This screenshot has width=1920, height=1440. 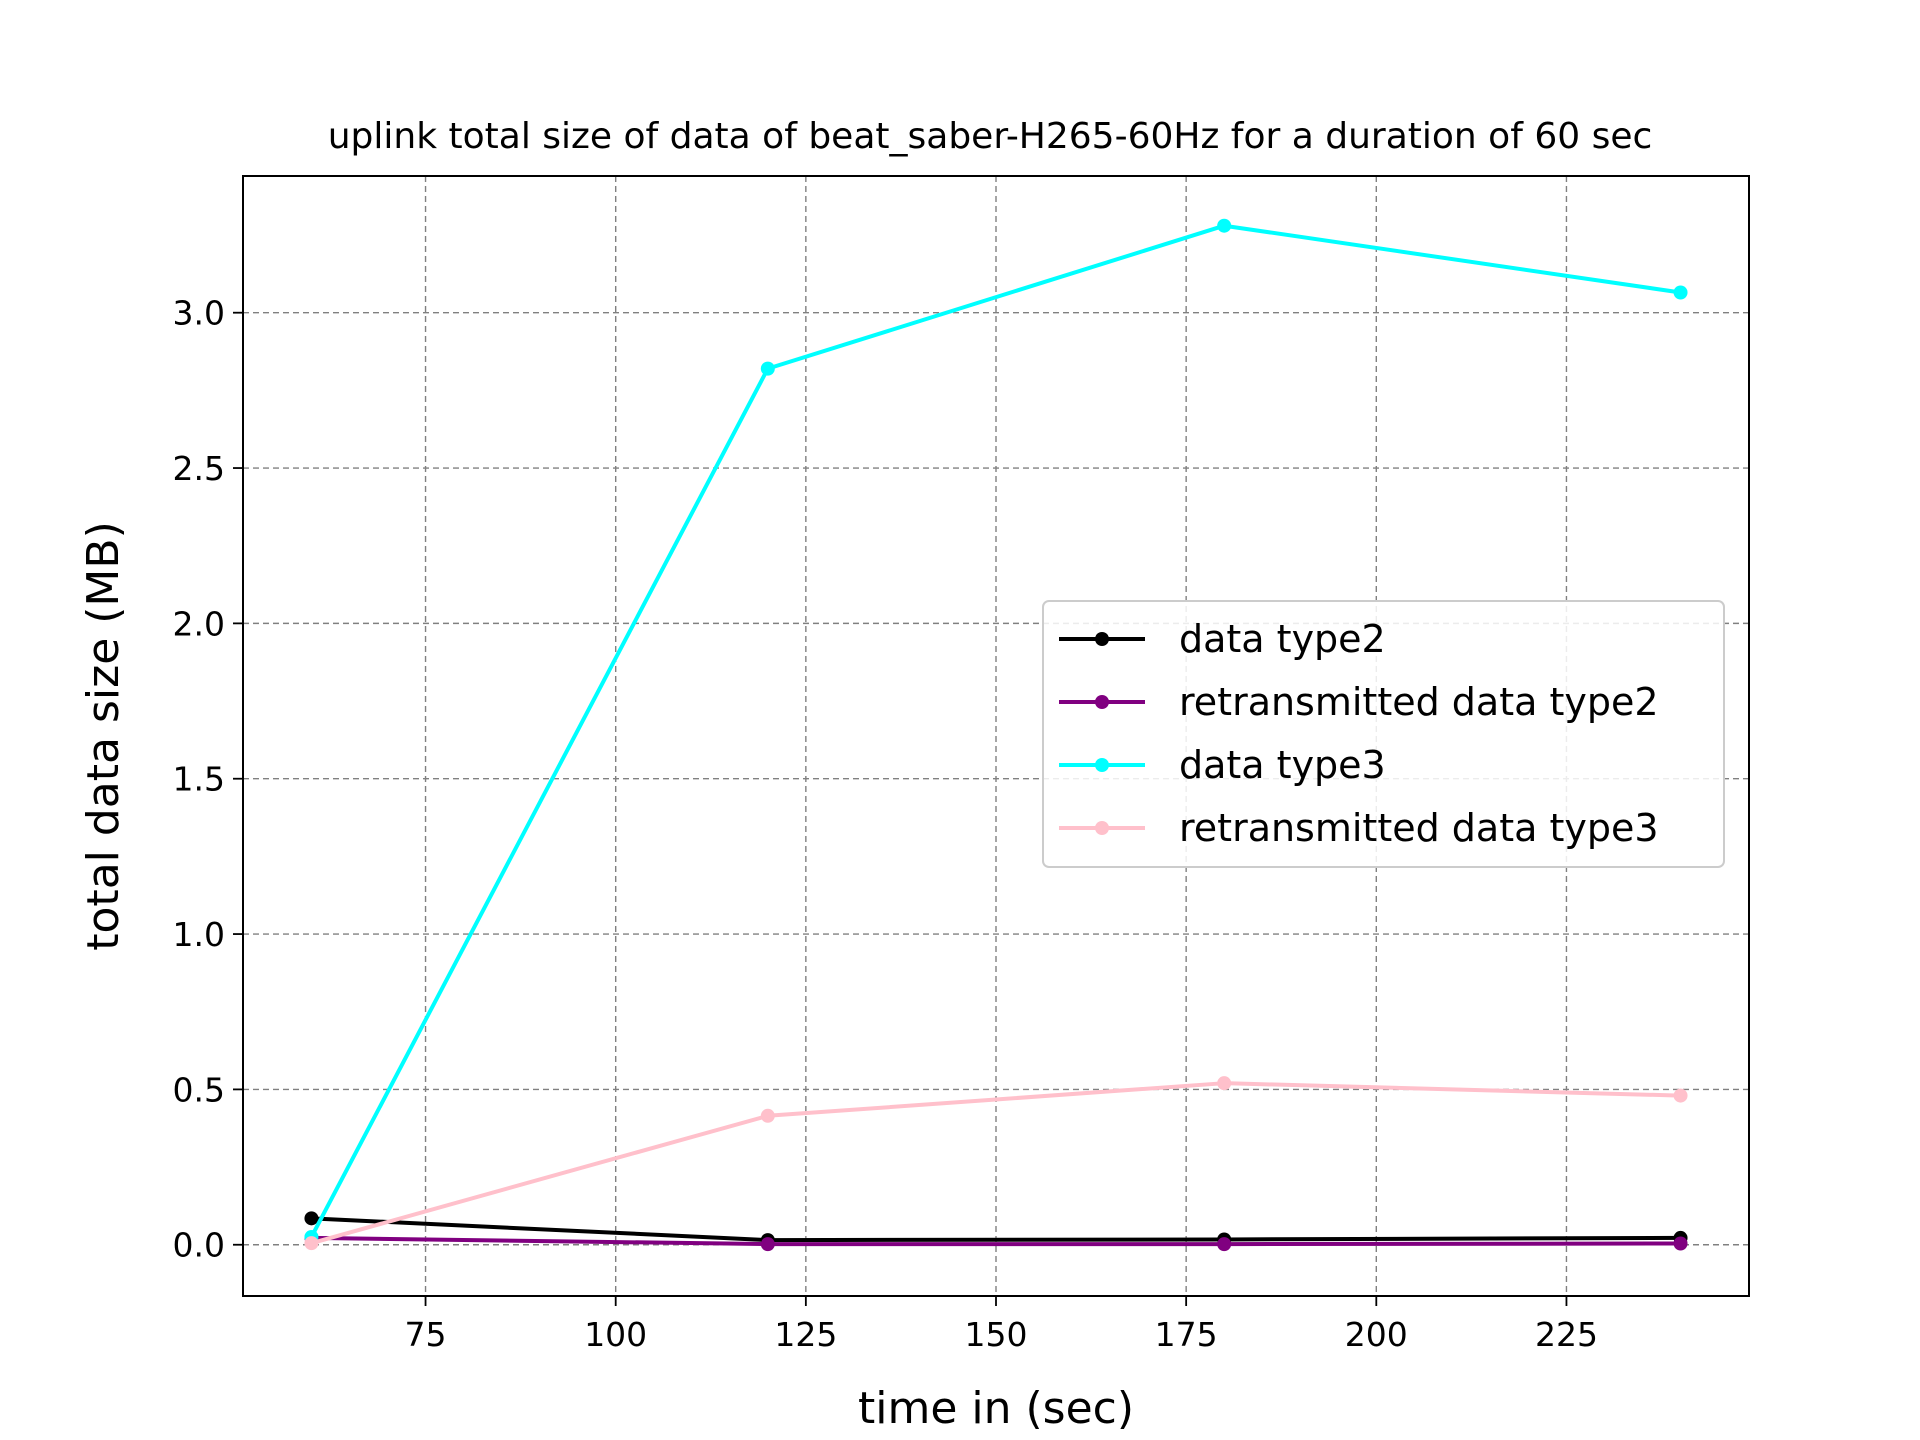 I want to click on legend-entry-label: retransmitted data type2, so click(x=1419, y=702).